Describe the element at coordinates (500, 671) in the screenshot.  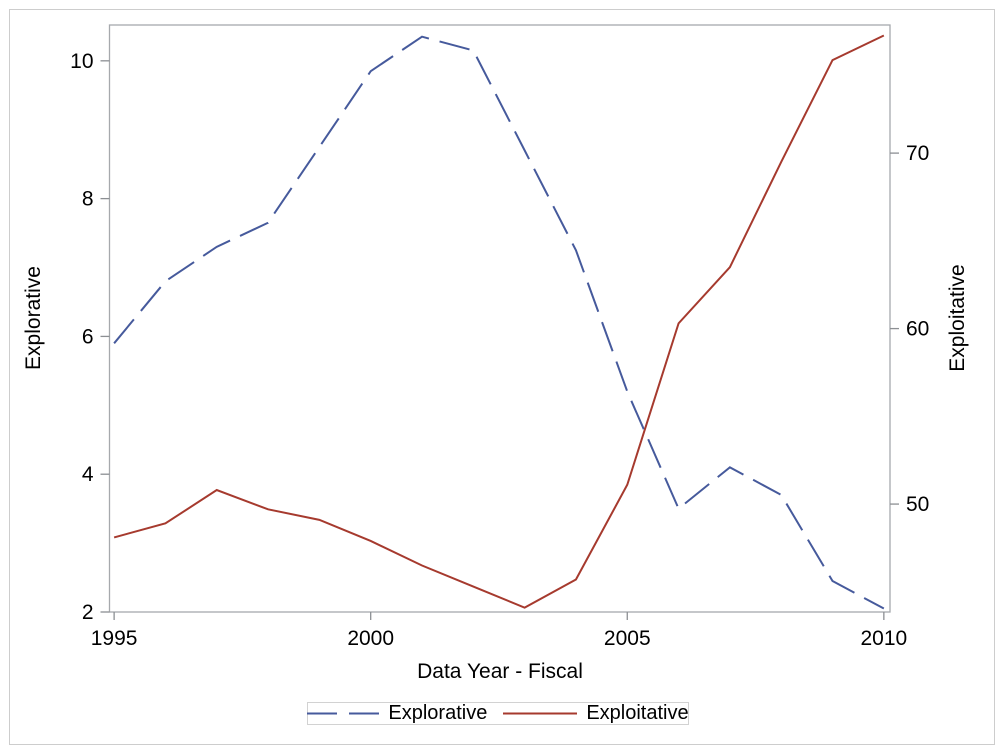
I see `x-axis-title: Data Year - Fiscal` at that location.